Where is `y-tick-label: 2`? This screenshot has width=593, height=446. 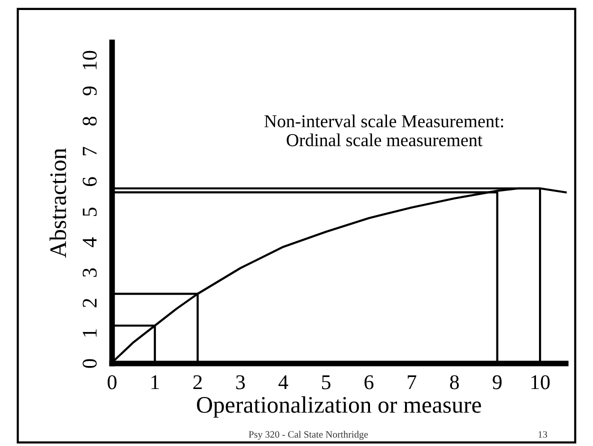 y-tick-label: 2 is located at coordinates (89, 303).